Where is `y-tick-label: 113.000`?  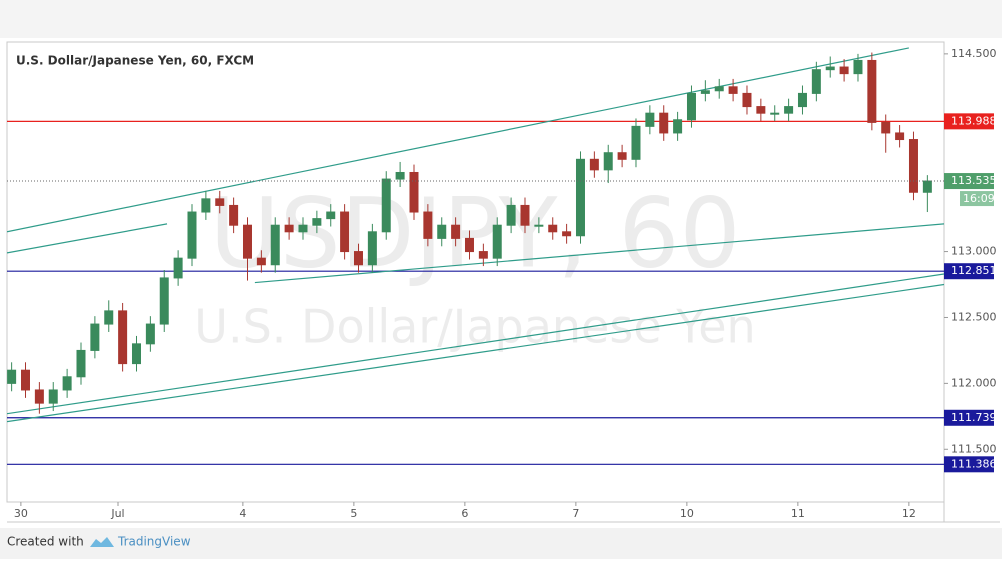 y-tick-label: 113.000 is located at coordinates (974, 251).